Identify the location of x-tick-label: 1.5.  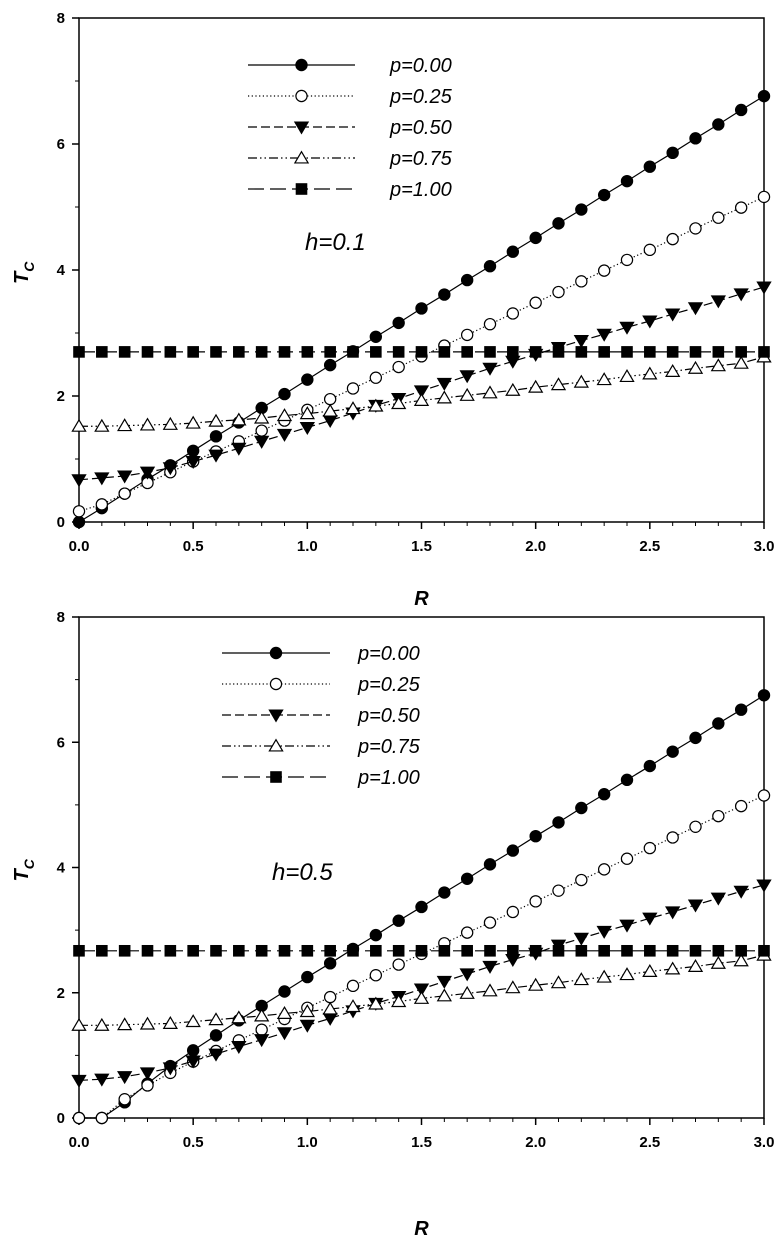
(421, 546).